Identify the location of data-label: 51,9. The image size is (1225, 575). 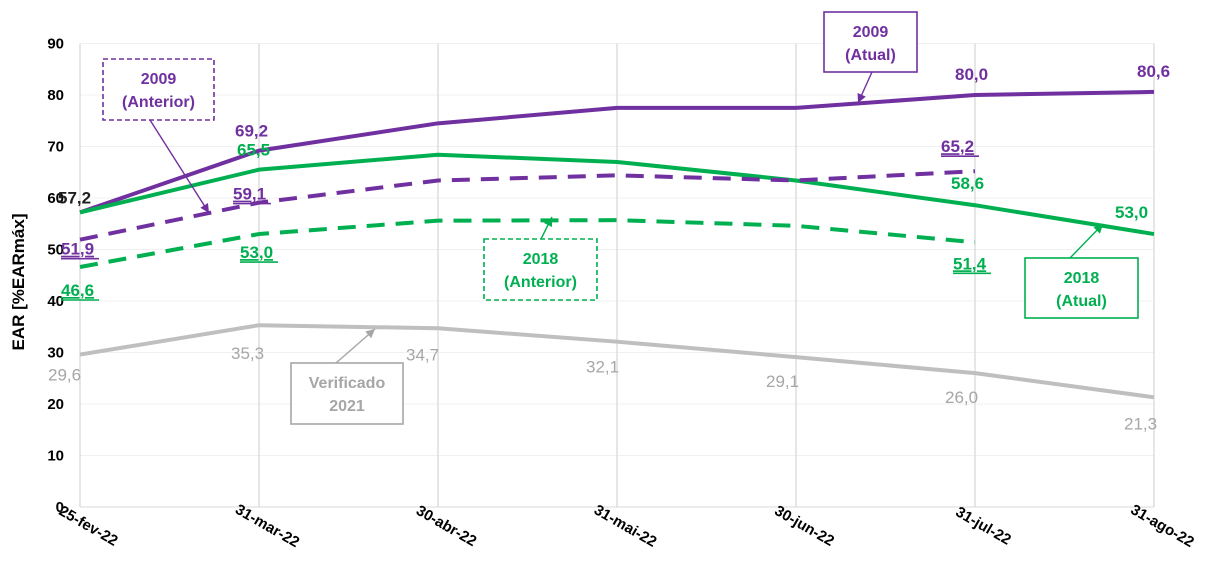
(77, 249).